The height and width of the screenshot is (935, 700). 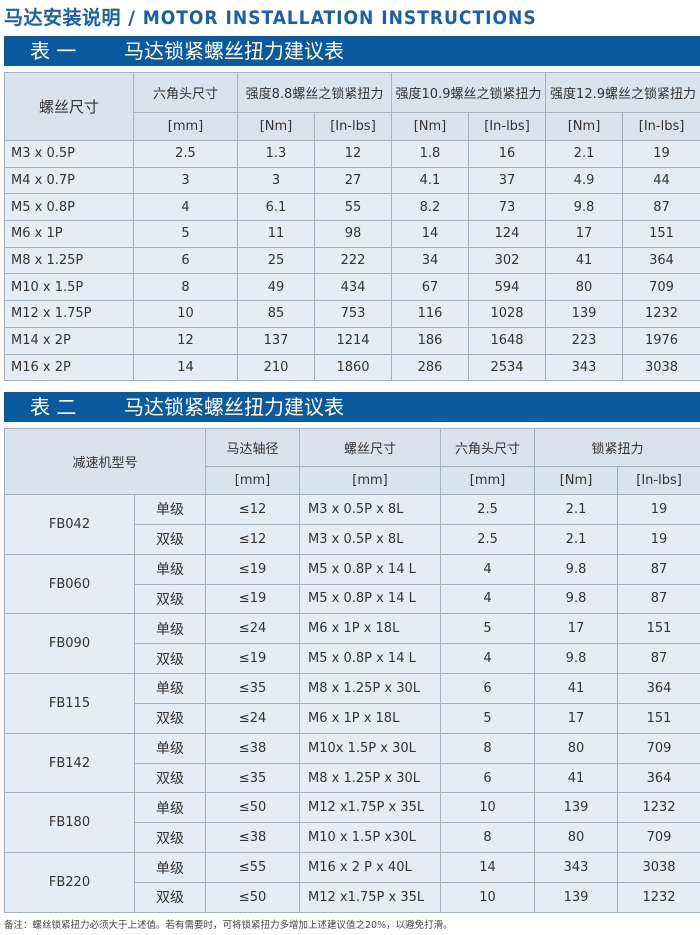 I want to click on table-cell: 67, so click(x=430, y=287).